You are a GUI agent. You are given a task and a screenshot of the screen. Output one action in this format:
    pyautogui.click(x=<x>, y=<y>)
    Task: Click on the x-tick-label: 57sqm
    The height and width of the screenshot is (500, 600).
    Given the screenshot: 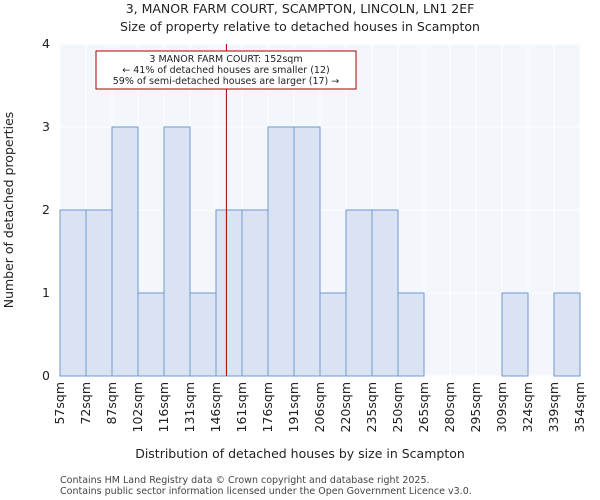 What is the action you would take?
    pyautogui.click(x=59, y=403)
    